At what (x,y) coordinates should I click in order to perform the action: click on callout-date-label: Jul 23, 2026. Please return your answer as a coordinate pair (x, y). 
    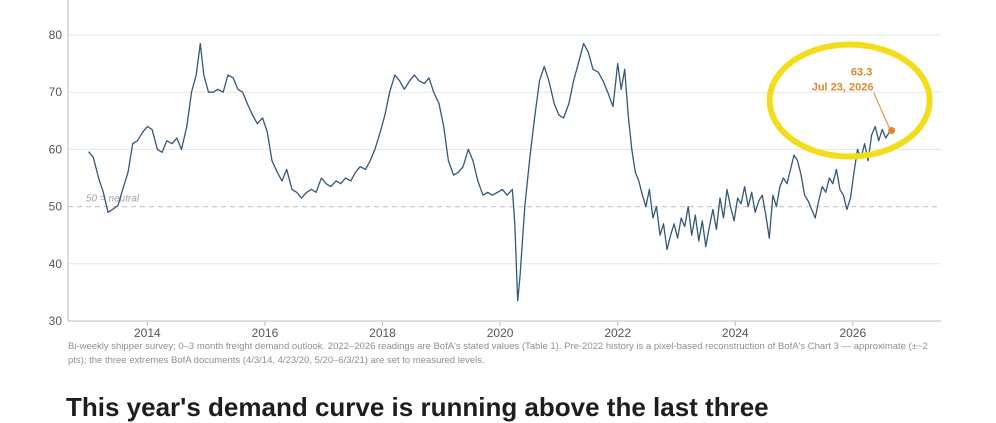
    Looking at the image, I should click on (843, 88).